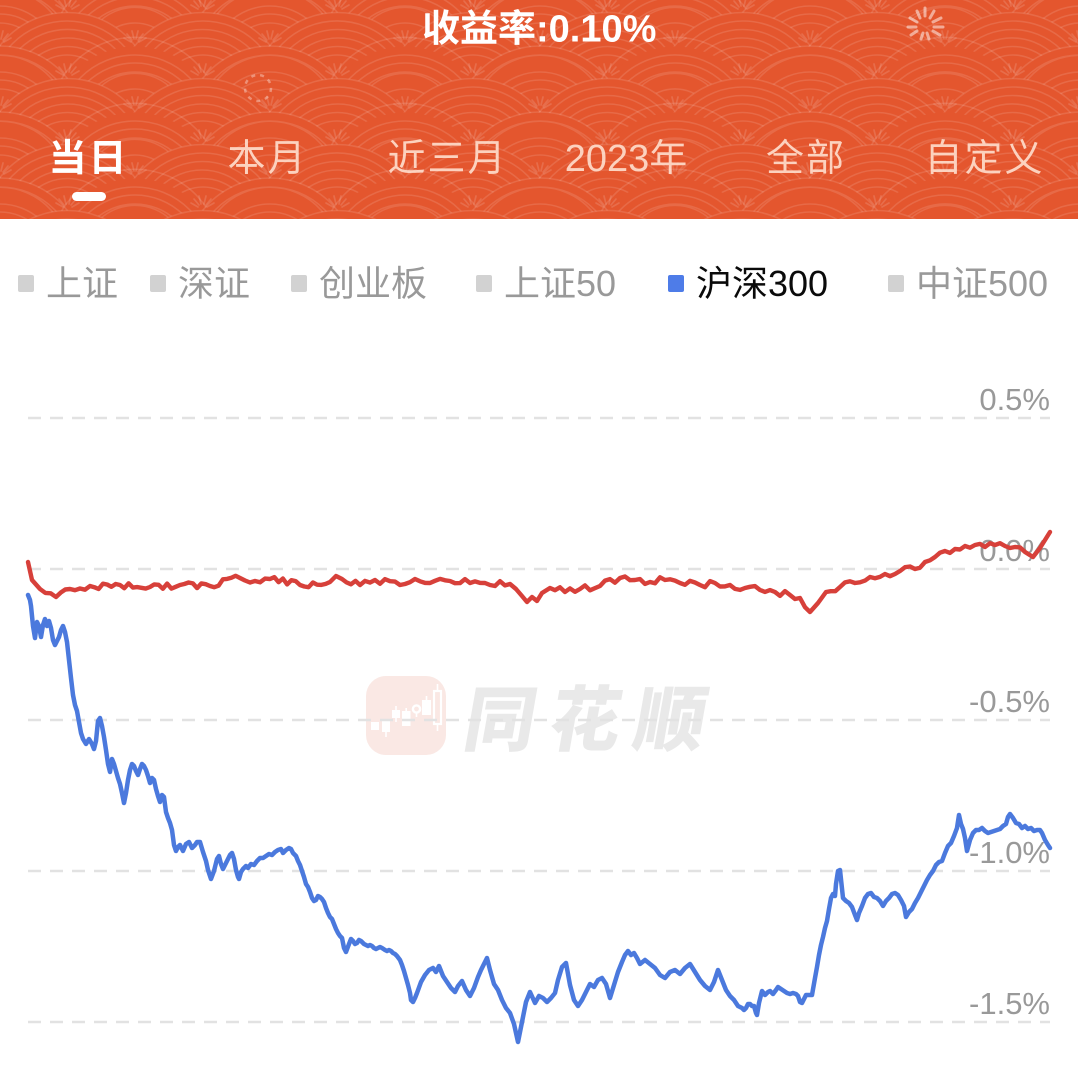  Describe the element at coordinates (1009, 852) in the screenshot. I see `svg-text: -1.0%` at that location.